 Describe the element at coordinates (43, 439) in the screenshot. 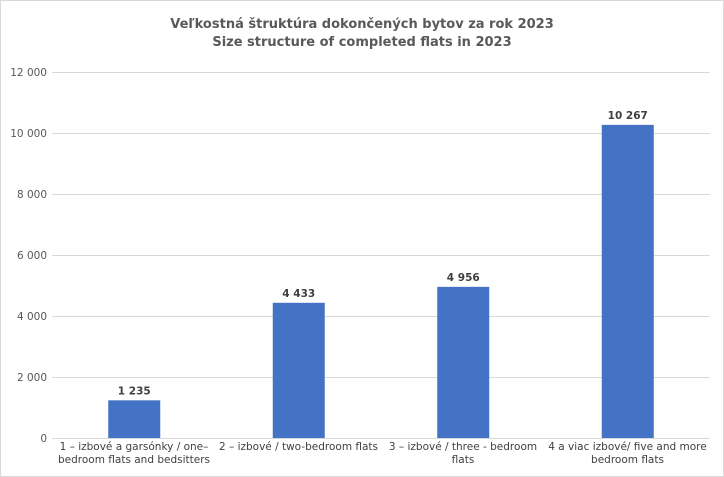

I see `y-tick-label: 0` at that location.